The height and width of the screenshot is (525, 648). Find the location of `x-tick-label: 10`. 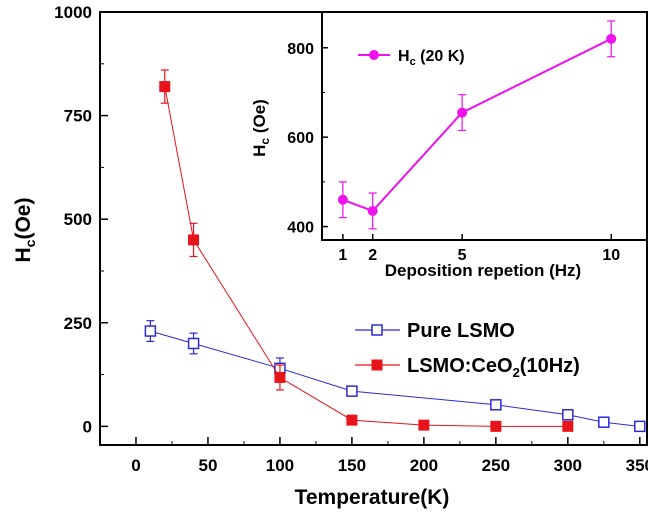

x-tick-label: 10 is located at coordinates (611, 255).